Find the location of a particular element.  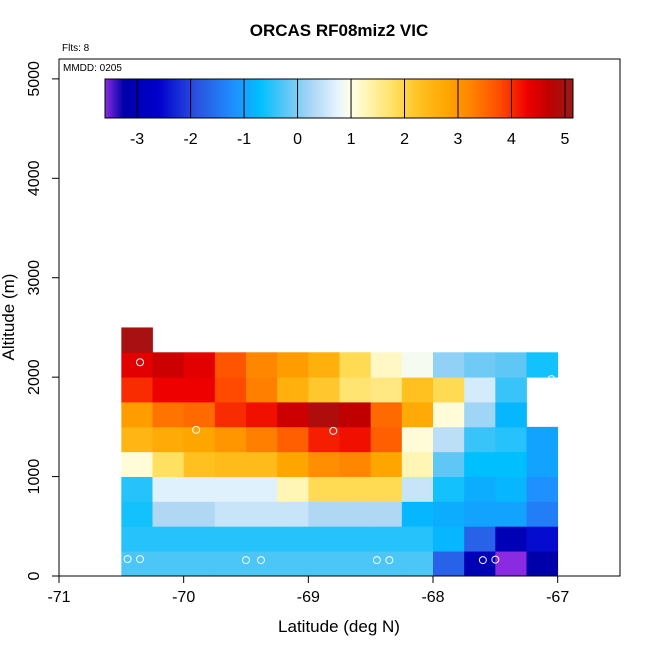

x-tick-label: -71 is located at coordinates (58, 597).